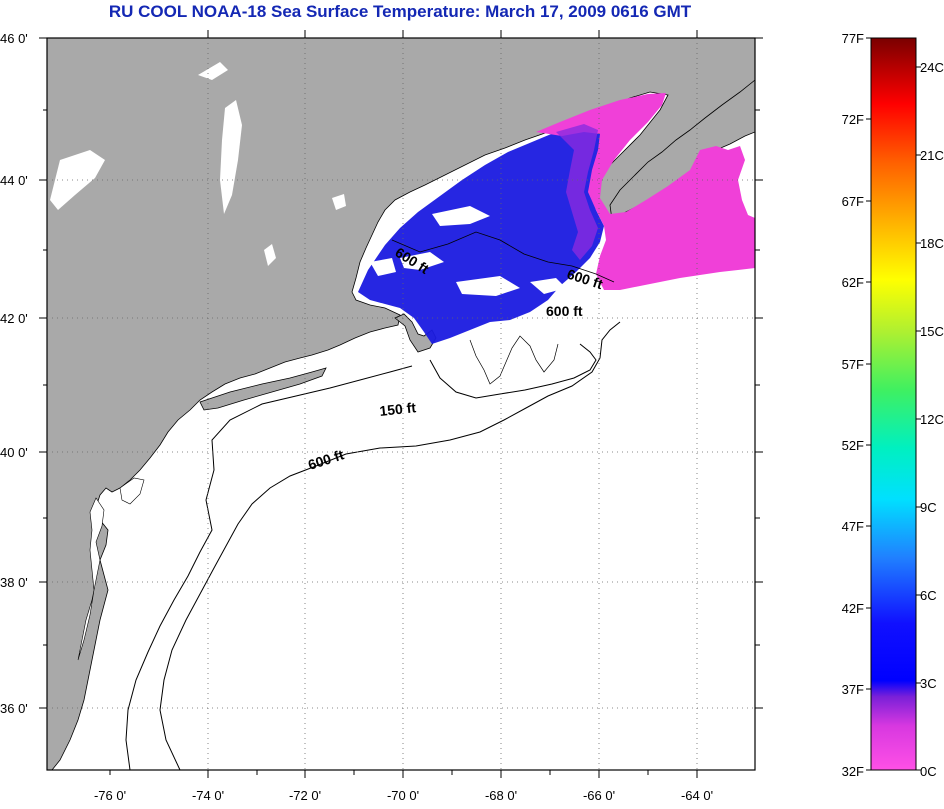  What do you see at coordinates (398, 409) in the screenshot?
I see `depth-label: 150 ft` at bounding box center [398, 409].